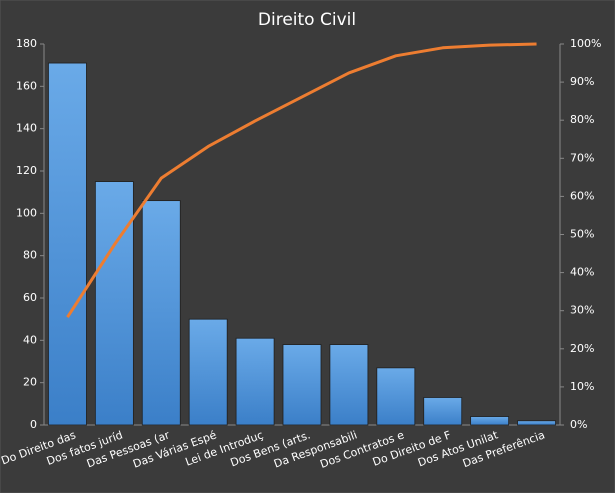 The image size is (615, 493). Describe the element at coordinates (582, 272) in the screenshot. I see `y2-tick-label: 40%` at that location.